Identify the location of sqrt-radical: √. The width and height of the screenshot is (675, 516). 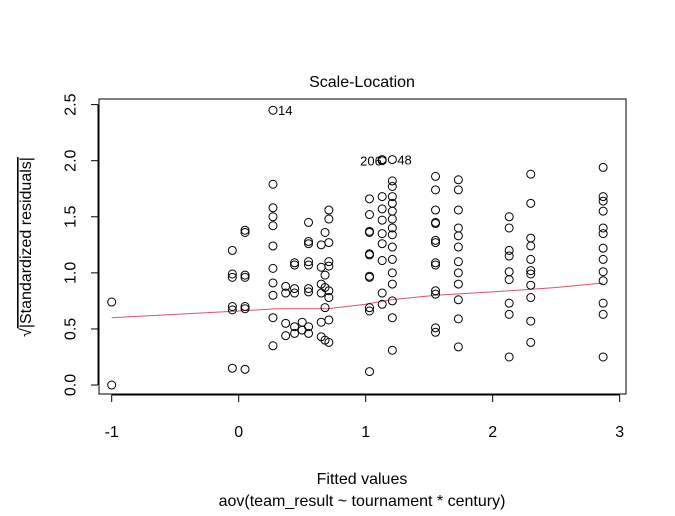
(26, 332).